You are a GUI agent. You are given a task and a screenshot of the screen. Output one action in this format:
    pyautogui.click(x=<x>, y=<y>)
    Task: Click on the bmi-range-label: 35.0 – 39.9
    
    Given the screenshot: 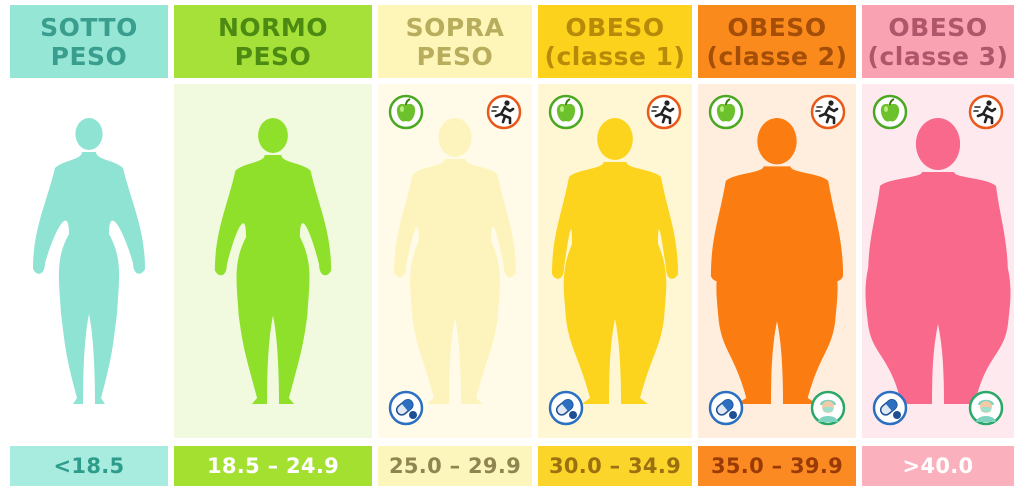 What is the action you would take?
    pyautogui.click(x=777, y=466)
    